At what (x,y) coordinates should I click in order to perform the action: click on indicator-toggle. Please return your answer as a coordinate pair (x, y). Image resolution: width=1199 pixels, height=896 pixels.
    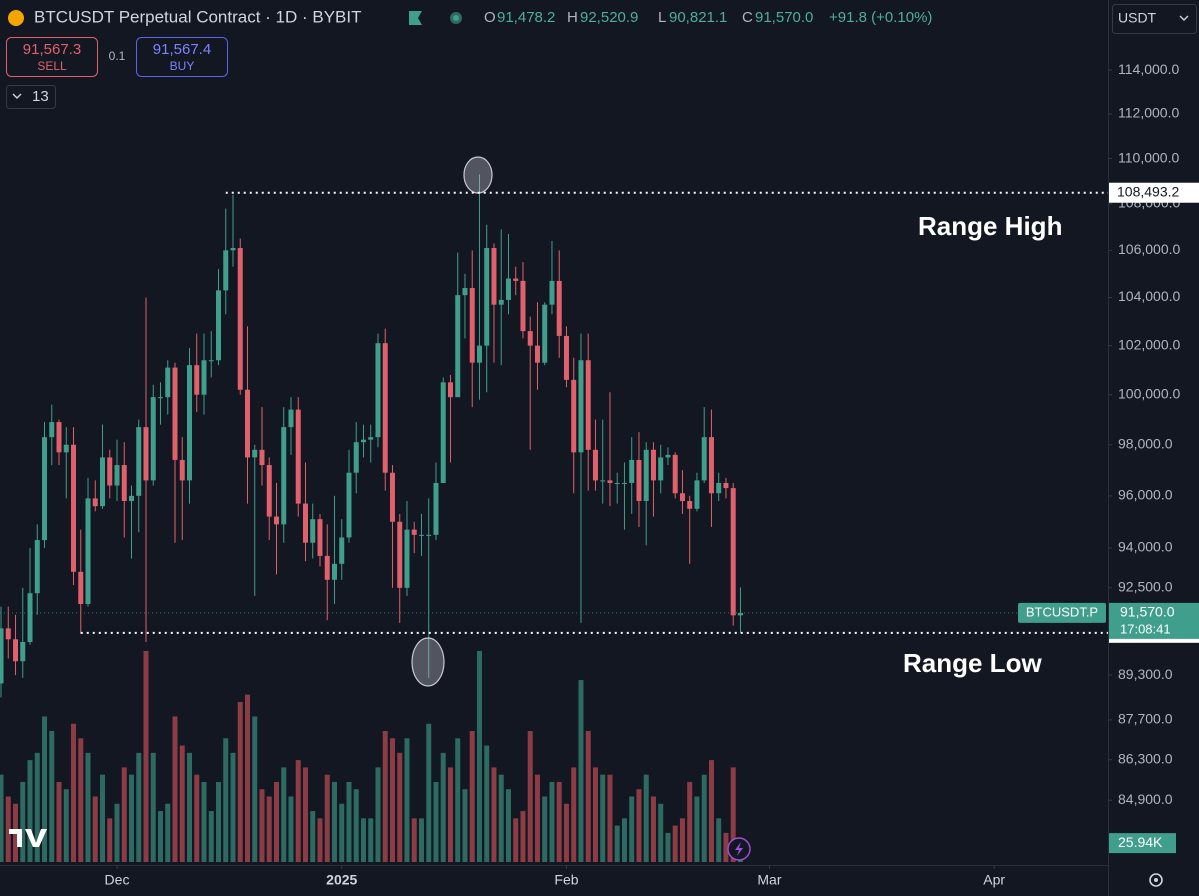
    Looking at the image, I should click on (31, 97).